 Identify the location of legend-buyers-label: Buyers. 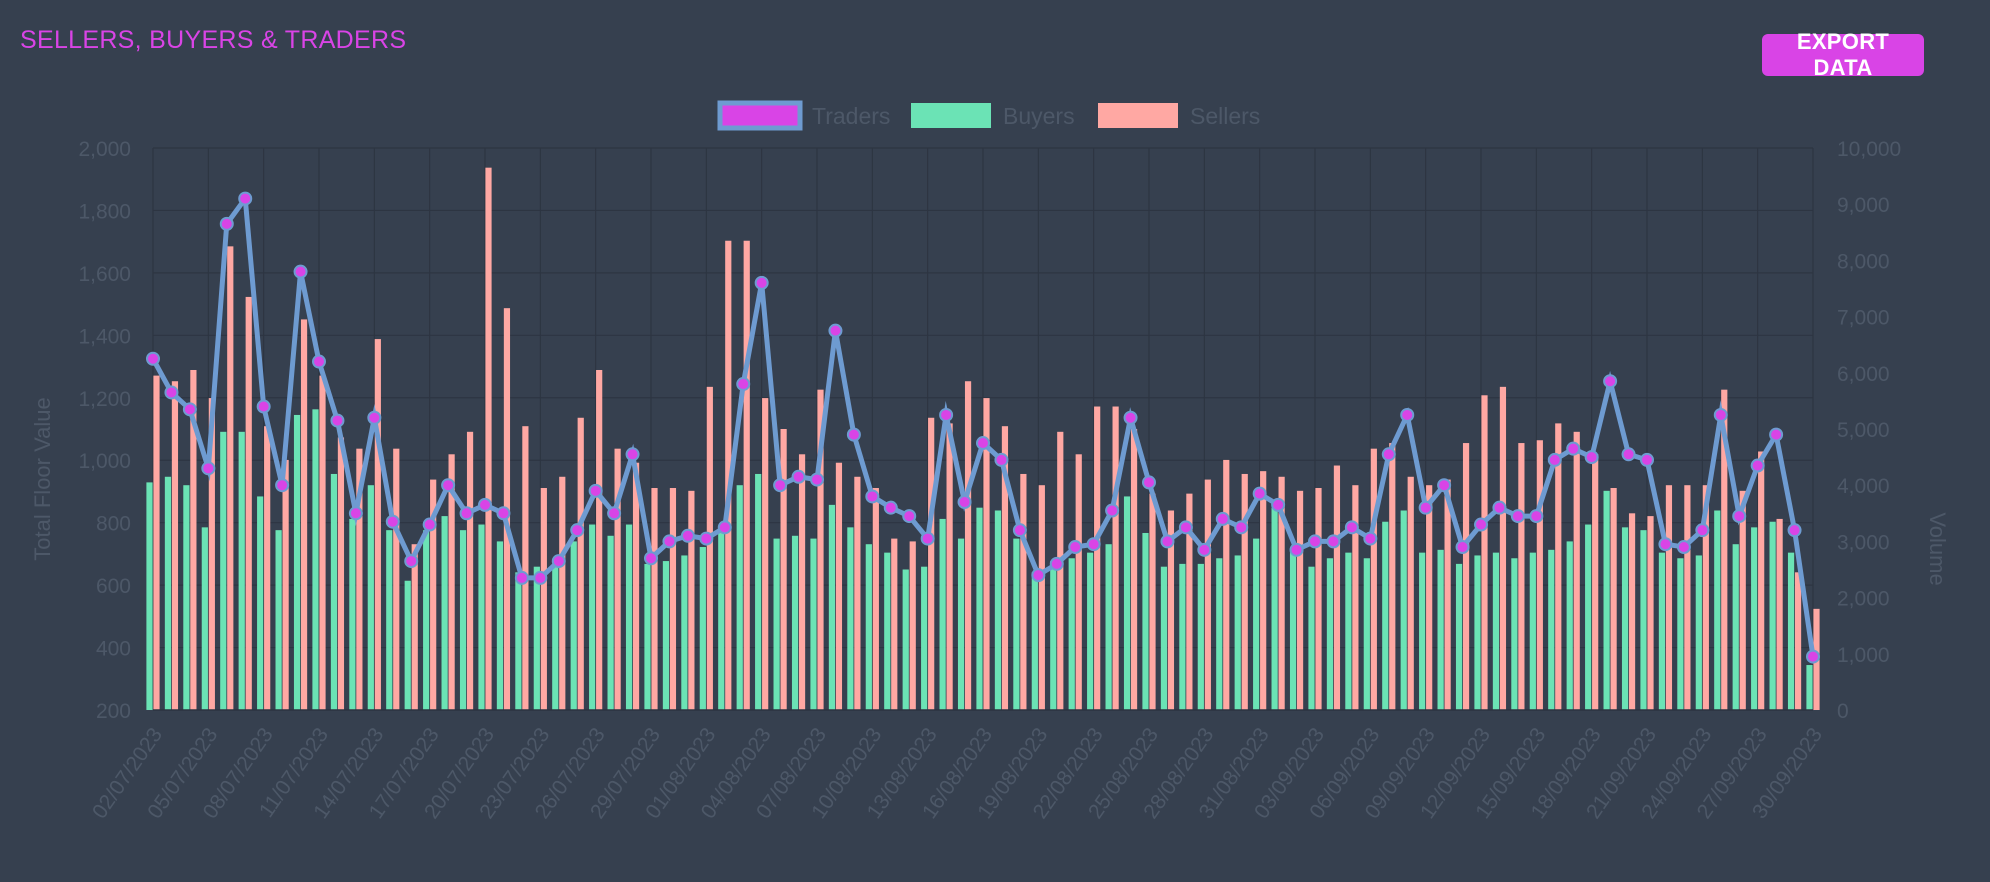
(1039, 116).